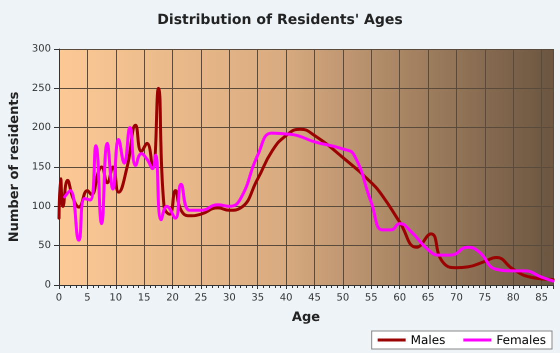 The image size is (560, 353). Describe the element at coordinates (280, 20) in the screenshot. I see `chart-title: Distribution of Residents' Ages` at that location.